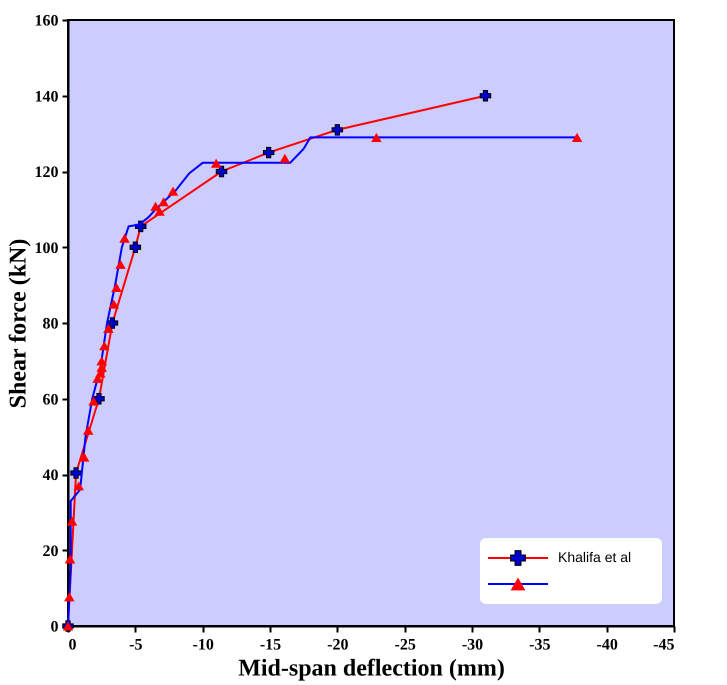 The height and width of the screenshot is (685, 727). What do you see at coordinates (539, 645) in the screenshot?
I see `x-tick-label: -35` at bounding box center [539, 645].